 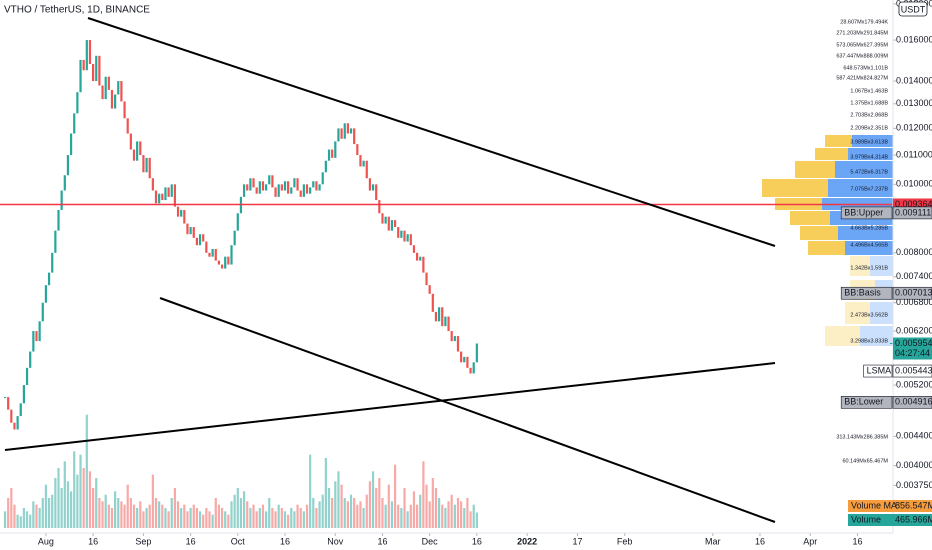 I want to click on y-tick-label: 0.004400, so click(x=914, y=436).